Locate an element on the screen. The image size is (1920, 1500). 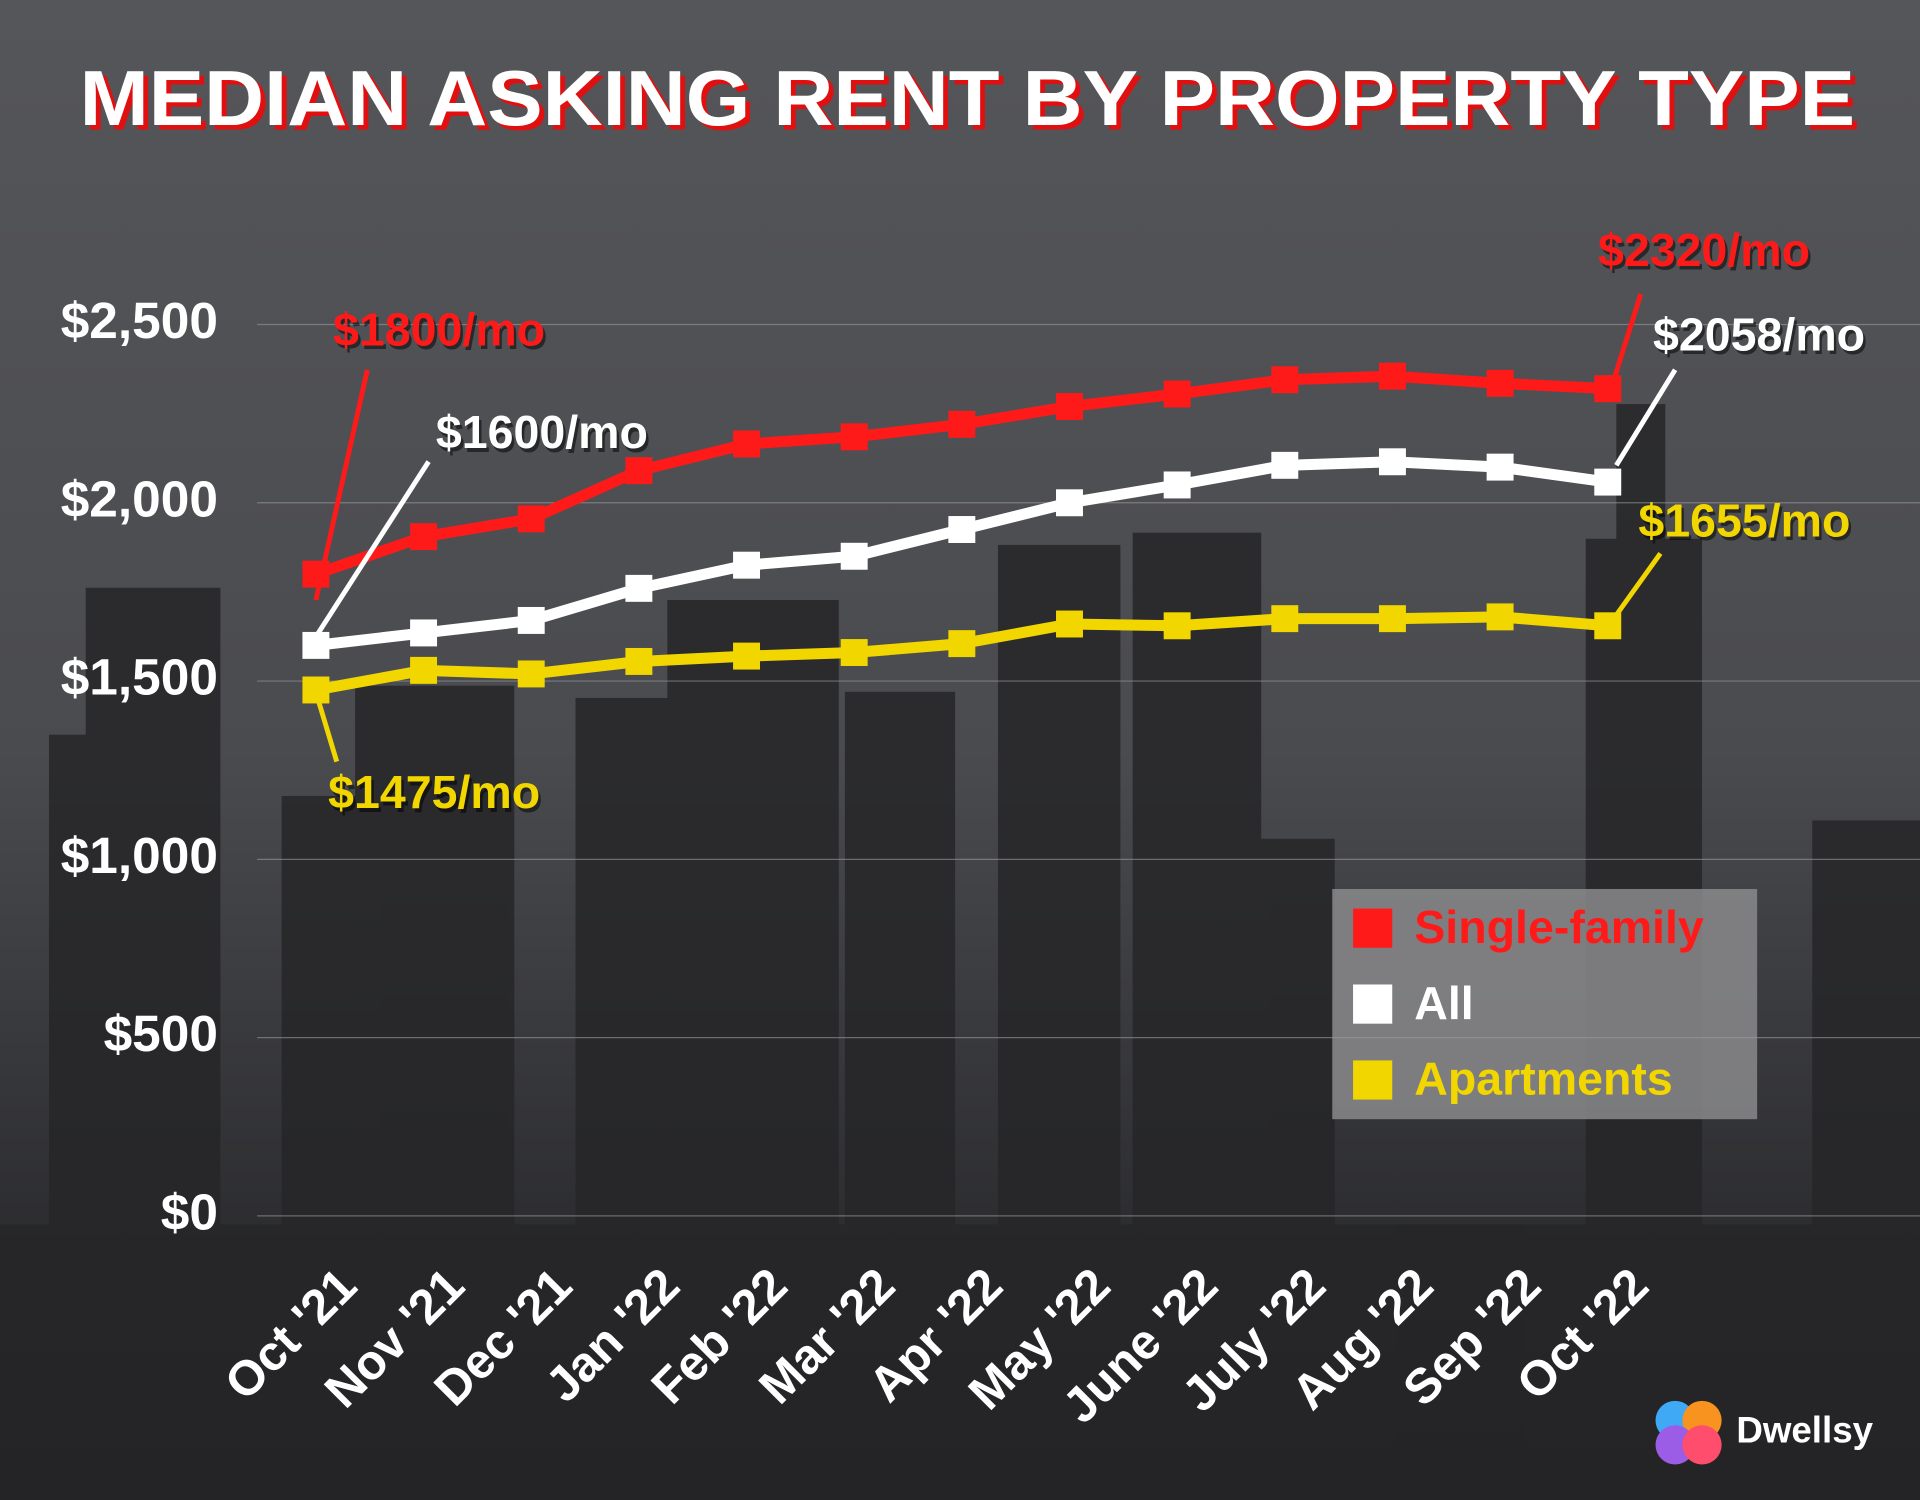
y-tick-label: $2,000 is located at coordinates (139, 498).